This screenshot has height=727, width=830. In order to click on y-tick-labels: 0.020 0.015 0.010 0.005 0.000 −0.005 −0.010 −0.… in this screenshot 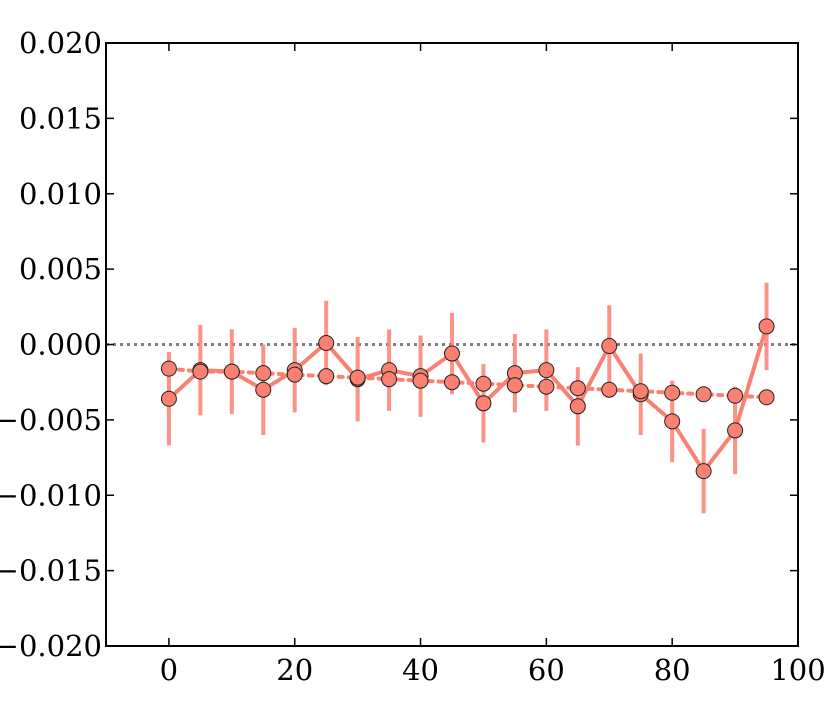, I will do `click(51, 344)`.